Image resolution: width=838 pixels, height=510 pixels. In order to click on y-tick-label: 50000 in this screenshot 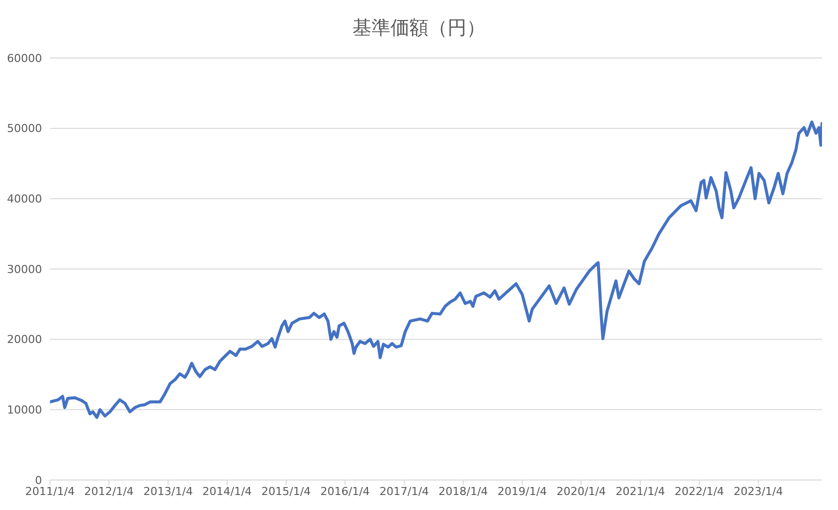, I will do `click(24, 129)`.